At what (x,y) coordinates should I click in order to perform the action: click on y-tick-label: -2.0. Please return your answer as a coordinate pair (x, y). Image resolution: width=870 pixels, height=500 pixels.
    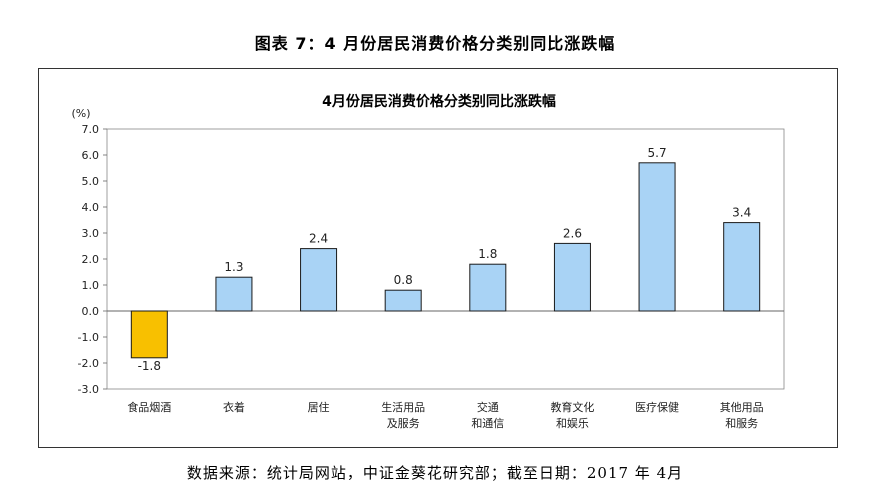
    Looking at the image, I should click on (88, 363).